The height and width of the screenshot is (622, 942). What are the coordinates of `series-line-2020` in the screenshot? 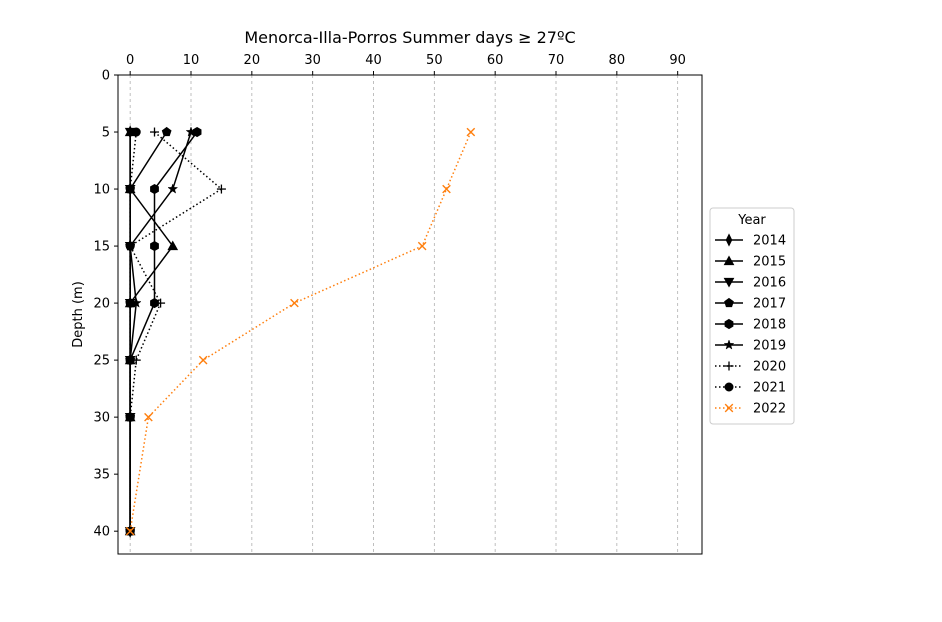 It's located at (176, 331).